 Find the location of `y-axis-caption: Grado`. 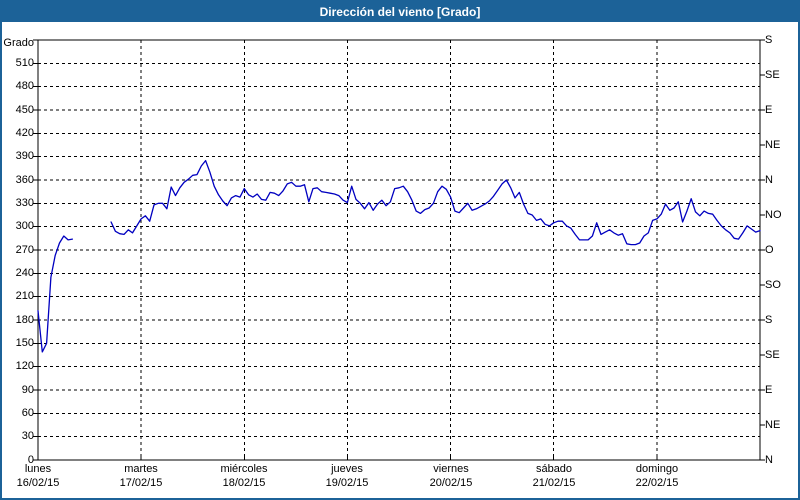

y-axis-caption: Grado is located at coordinates (18, 43).